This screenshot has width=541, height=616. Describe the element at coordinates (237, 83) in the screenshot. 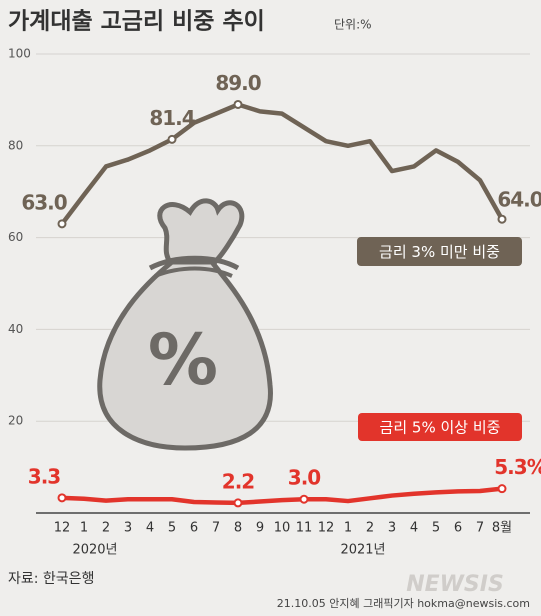

I see `data-label: 89.0` at that location.